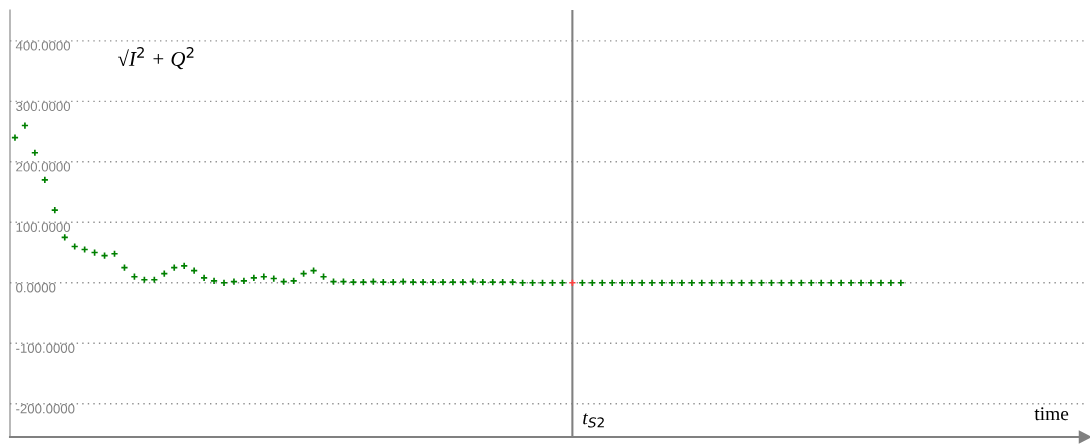  I want to click on annotation: t$_{S2}$, so click(593, 420).